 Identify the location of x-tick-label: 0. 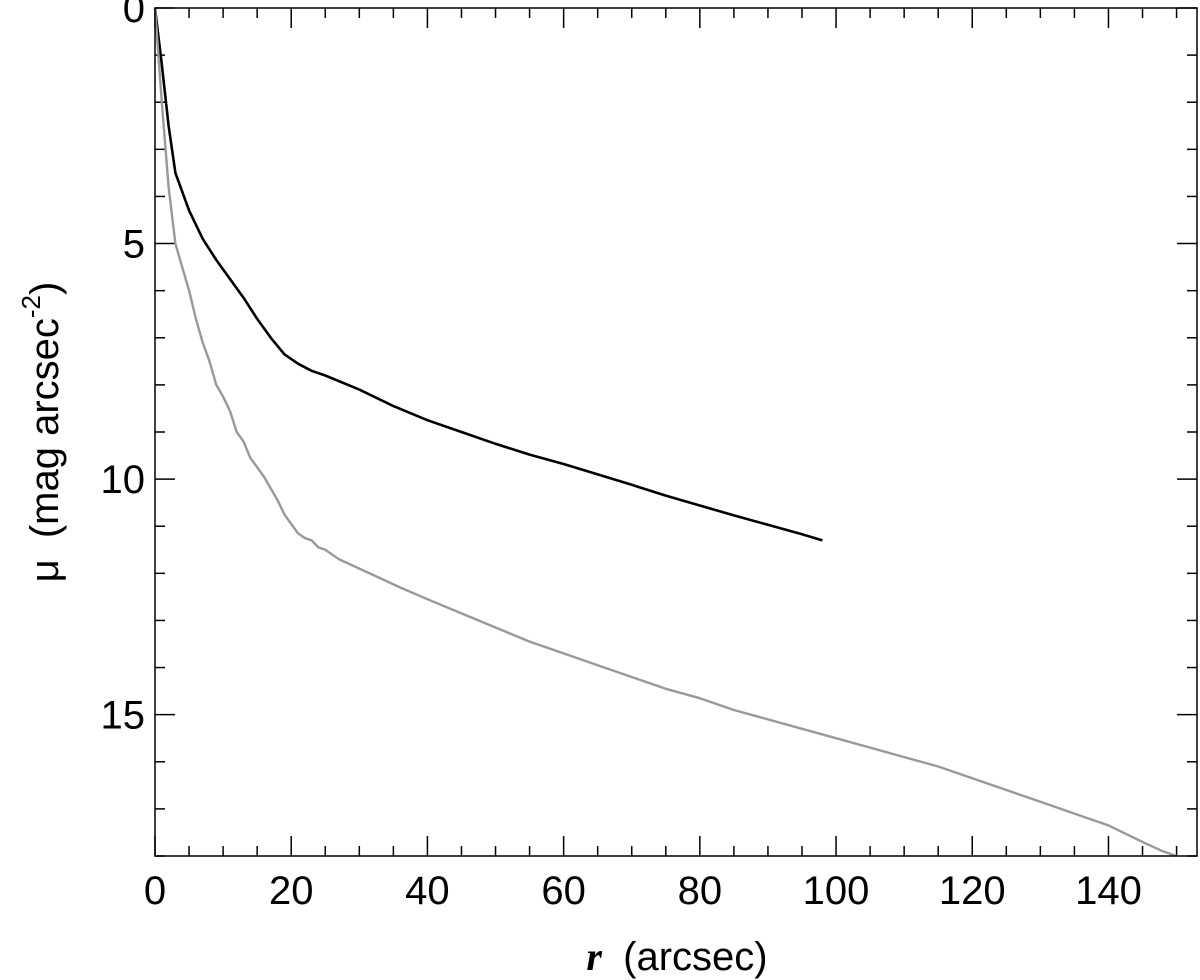
(155, 891).